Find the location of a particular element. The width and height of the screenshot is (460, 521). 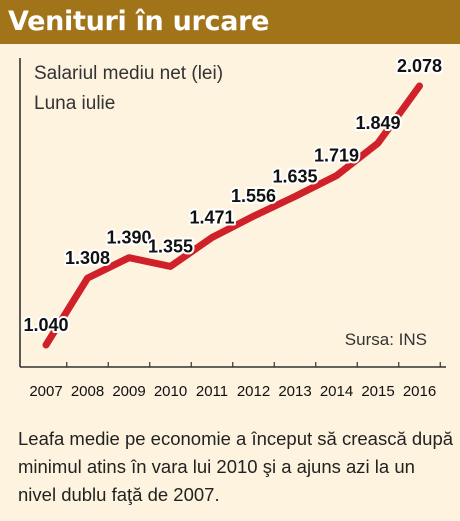

x-axis-labels: 2007 2008 2009 2010 2011 2012 2013 2014 2015 2016 is located at coordinates (232, 391).